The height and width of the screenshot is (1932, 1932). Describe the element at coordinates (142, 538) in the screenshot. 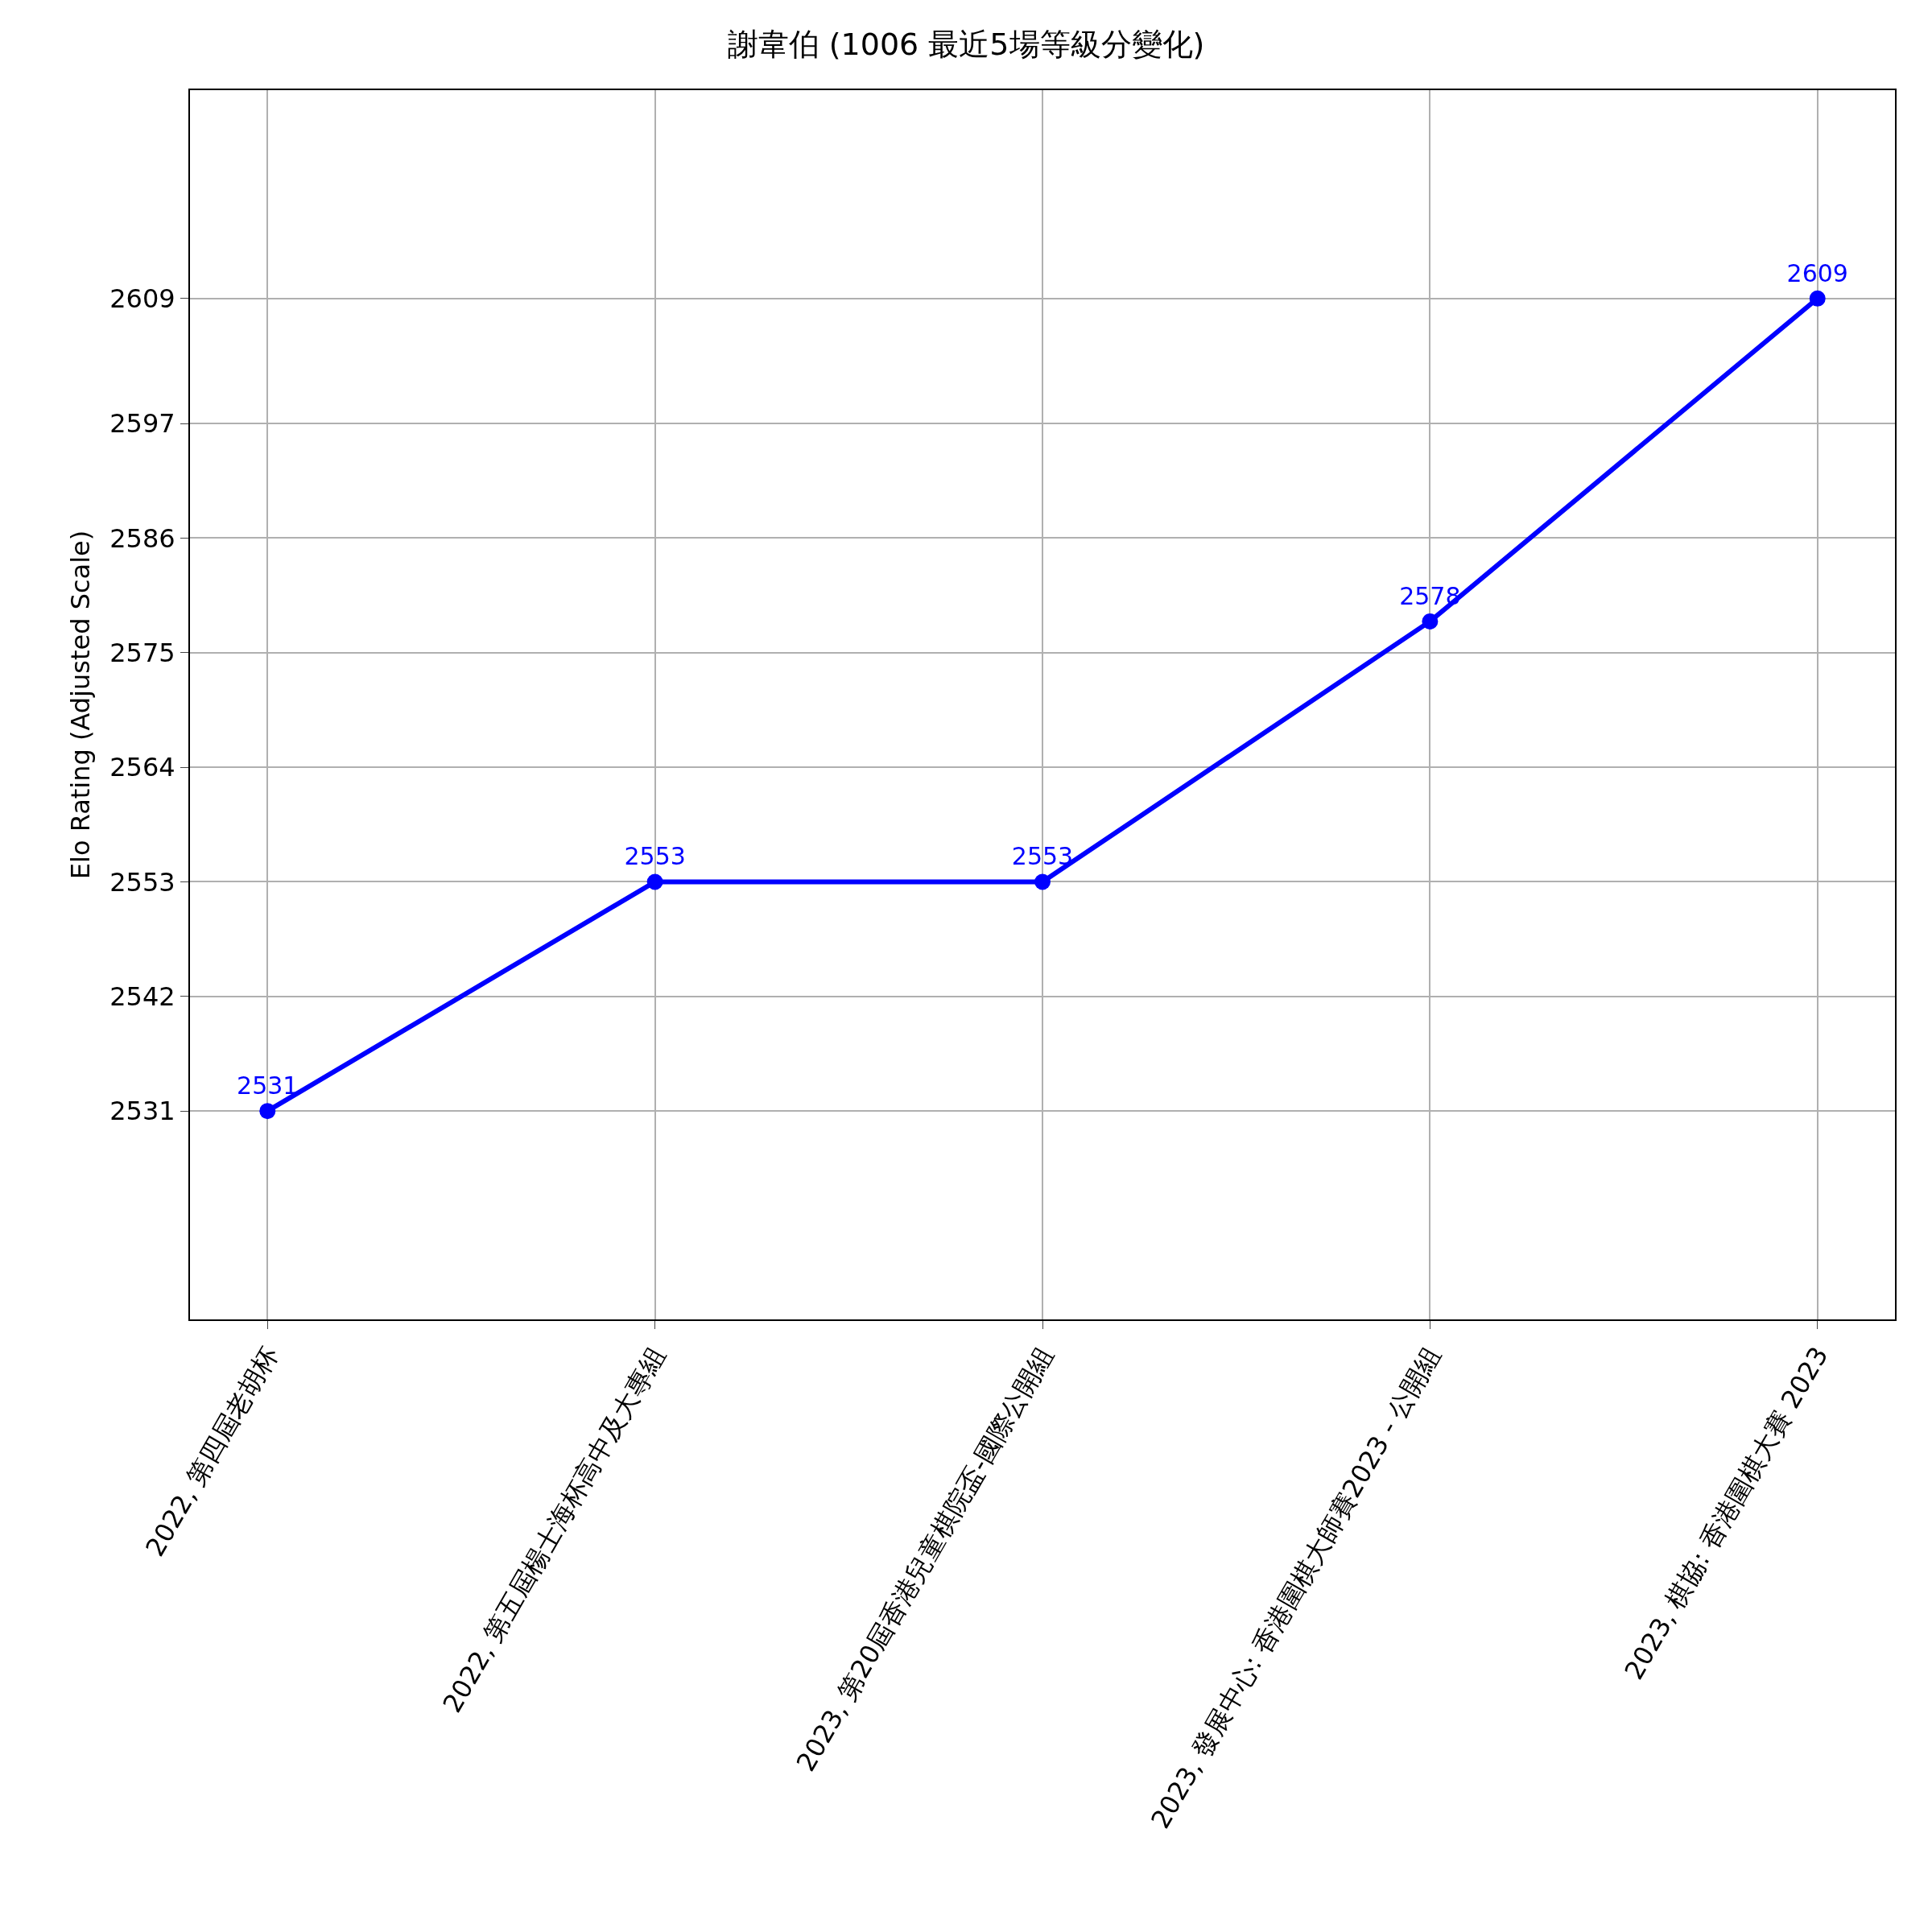

I see `y-tick-label: 2586` at that location.